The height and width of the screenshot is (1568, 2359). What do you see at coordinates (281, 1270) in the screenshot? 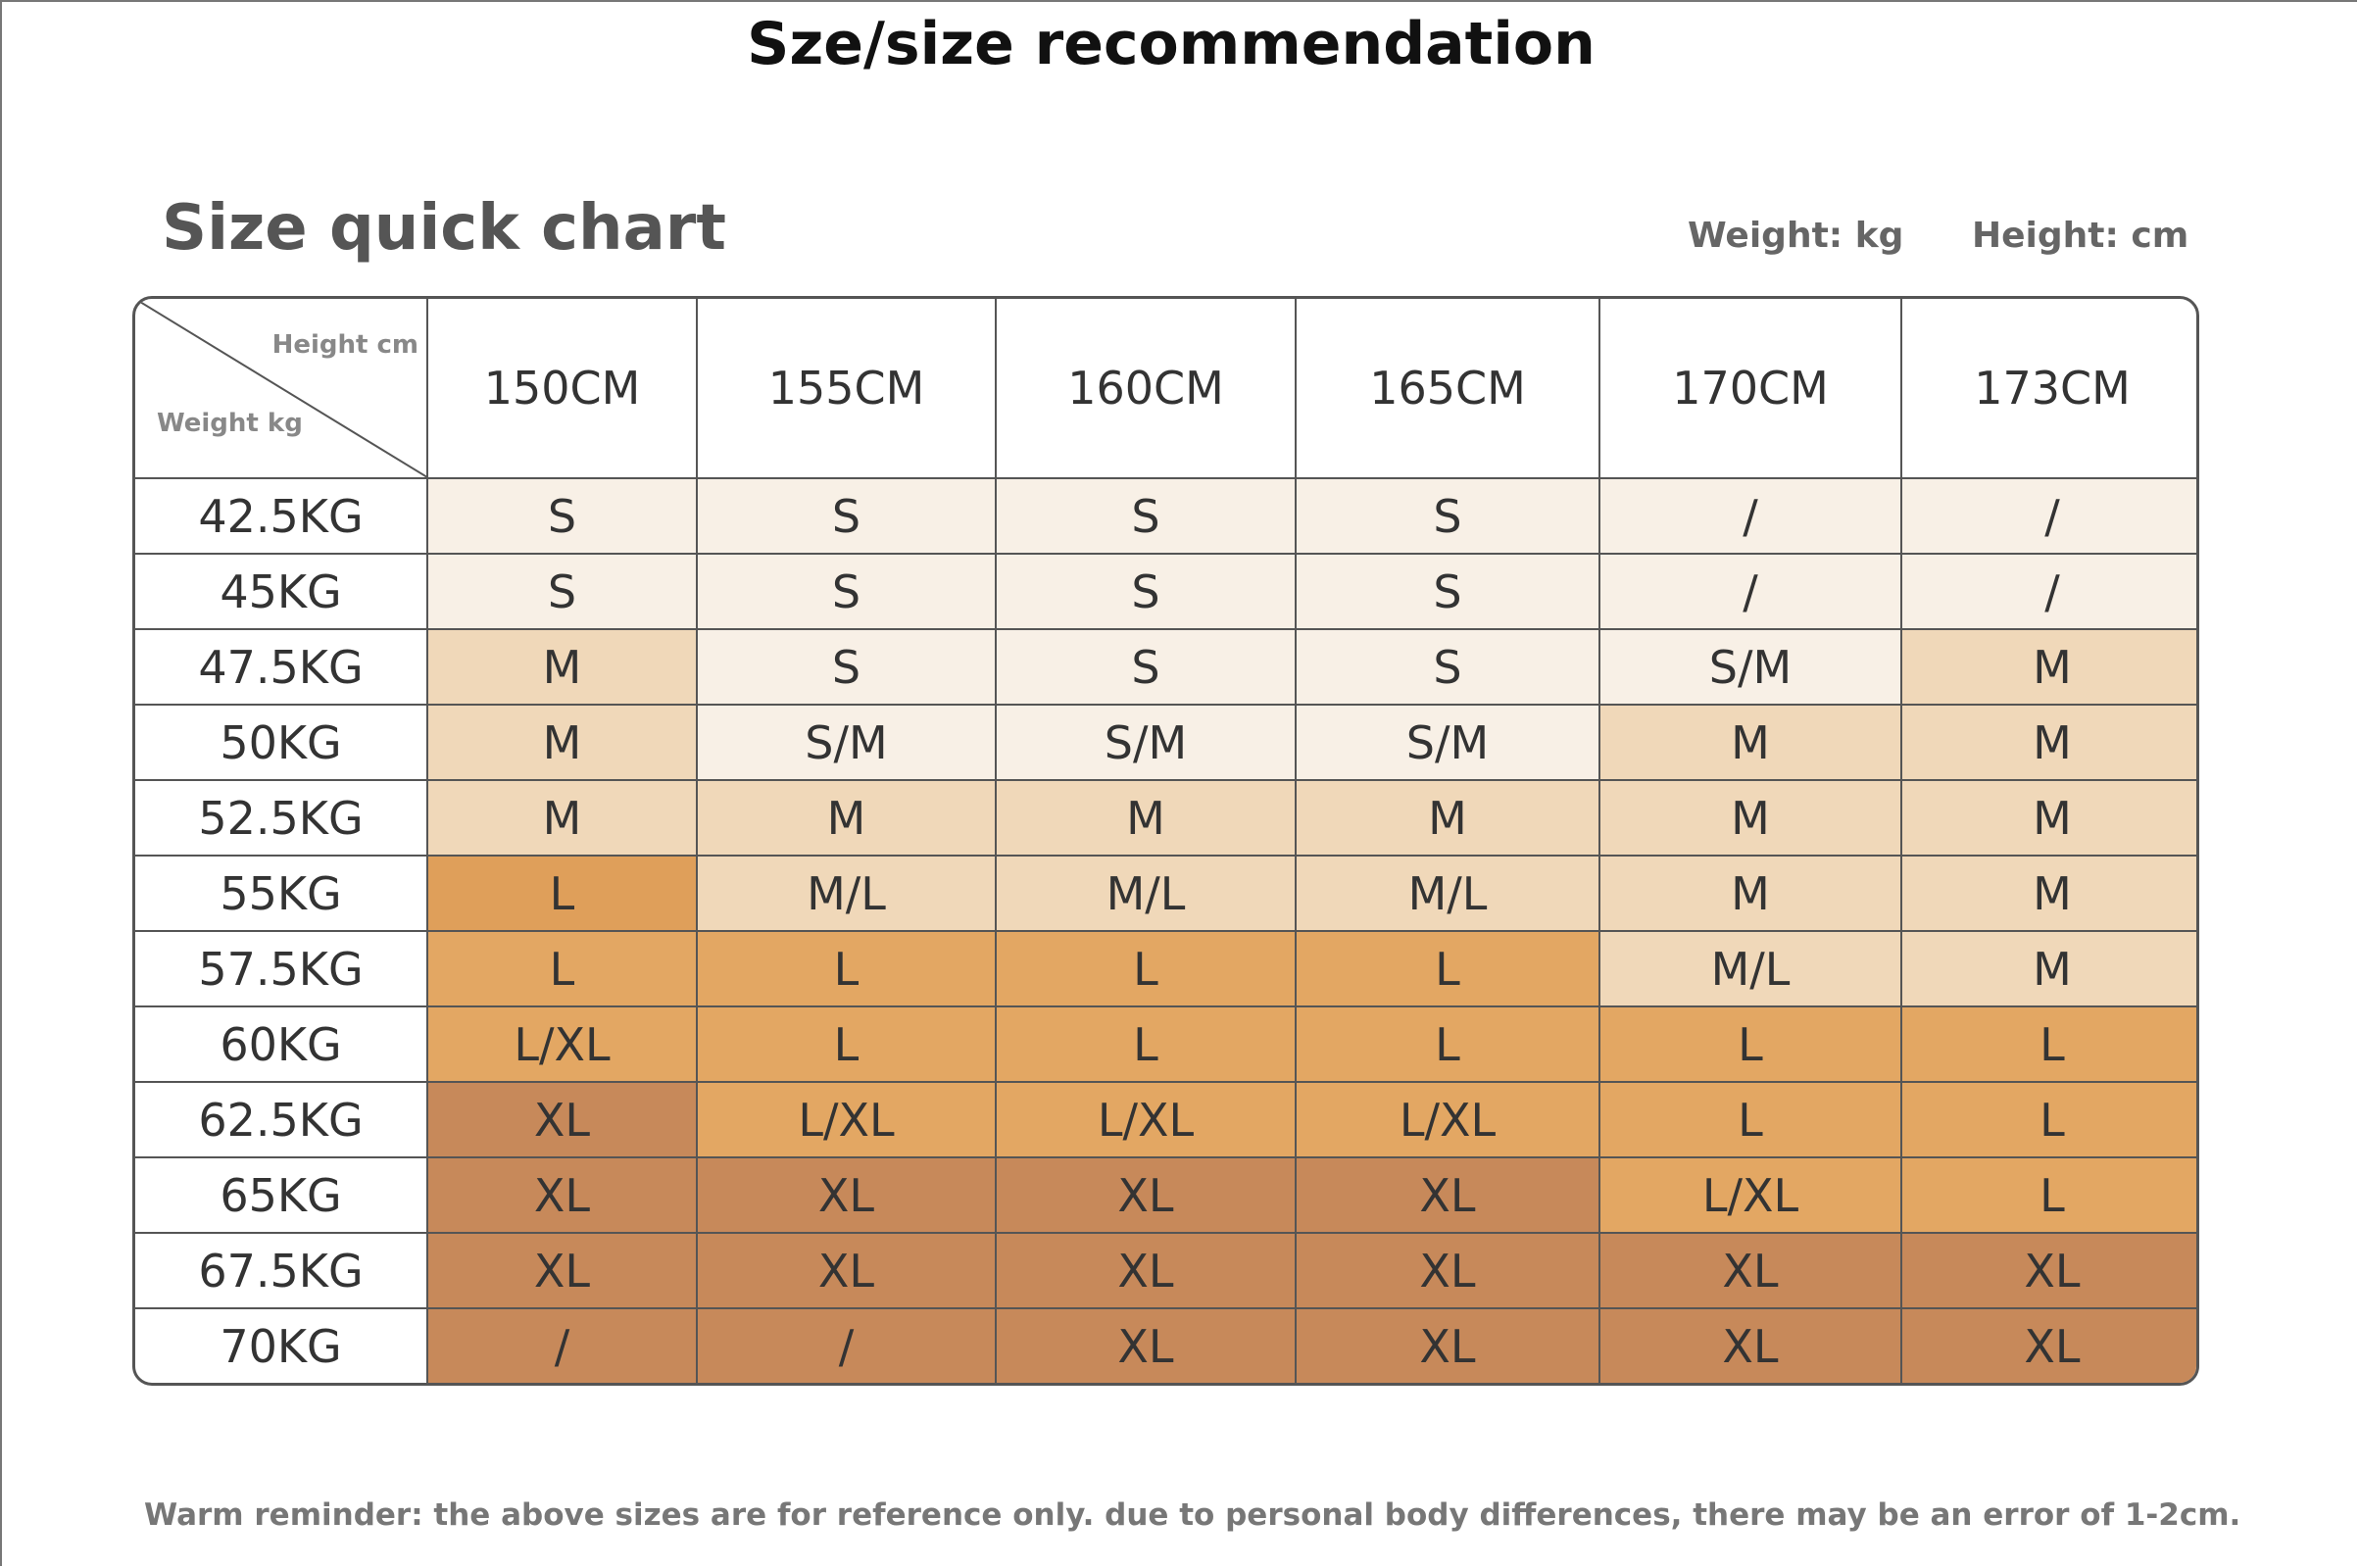
I see `row-header: 67.5KG` at bounding box center [281, 1270].